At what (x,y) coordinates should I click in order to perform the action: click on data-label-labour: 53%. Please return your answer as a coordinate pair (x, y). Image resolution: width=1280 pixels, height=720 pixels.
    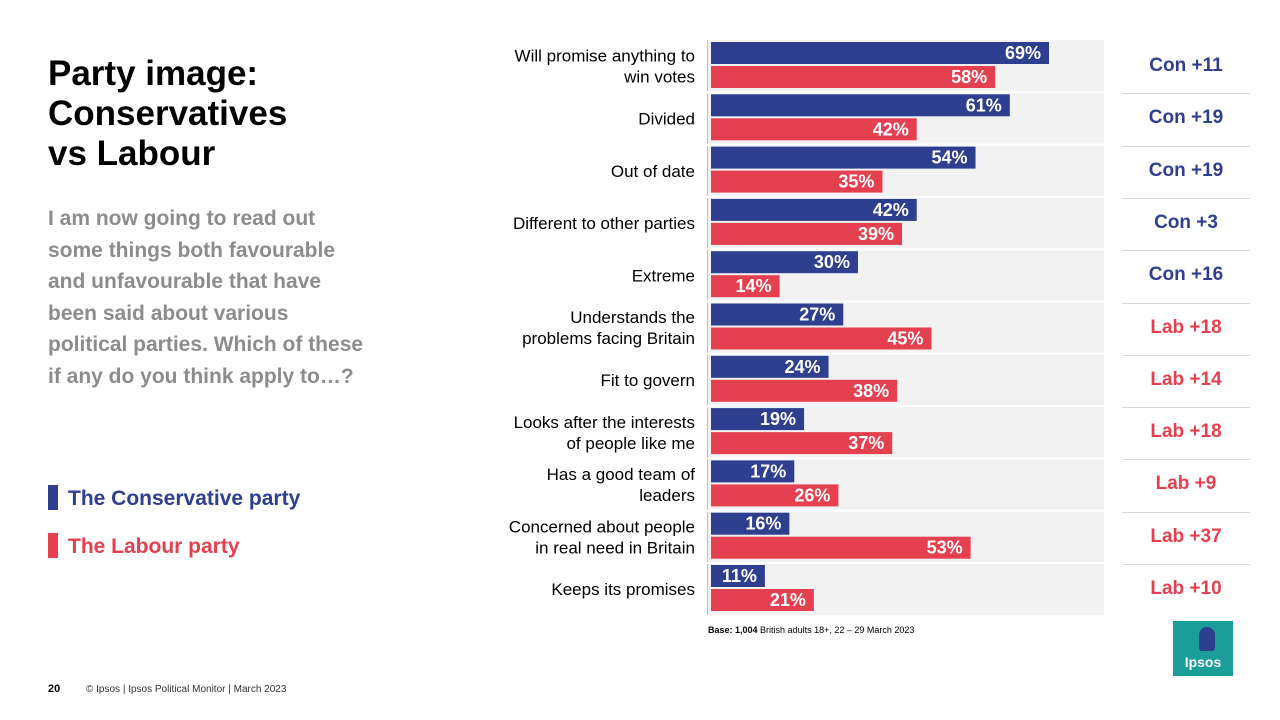
    Looking at the image, I should click on (945, 548).